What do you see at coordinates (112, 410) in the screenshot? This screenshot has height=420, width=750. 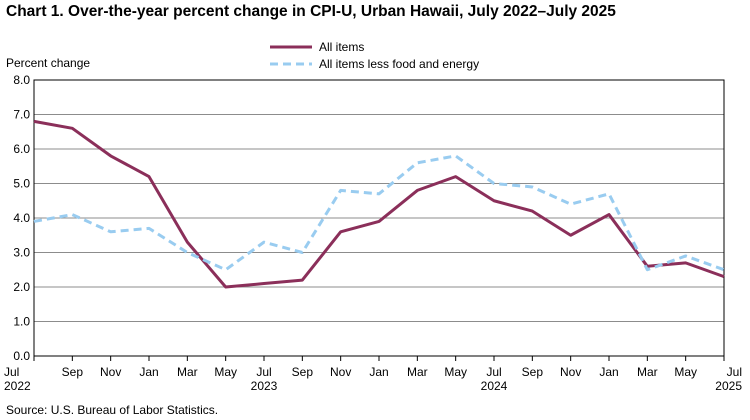 I see `source-note: Source: U.S. Bureau of Labor Statistics.` at bounding box center [112, 410].